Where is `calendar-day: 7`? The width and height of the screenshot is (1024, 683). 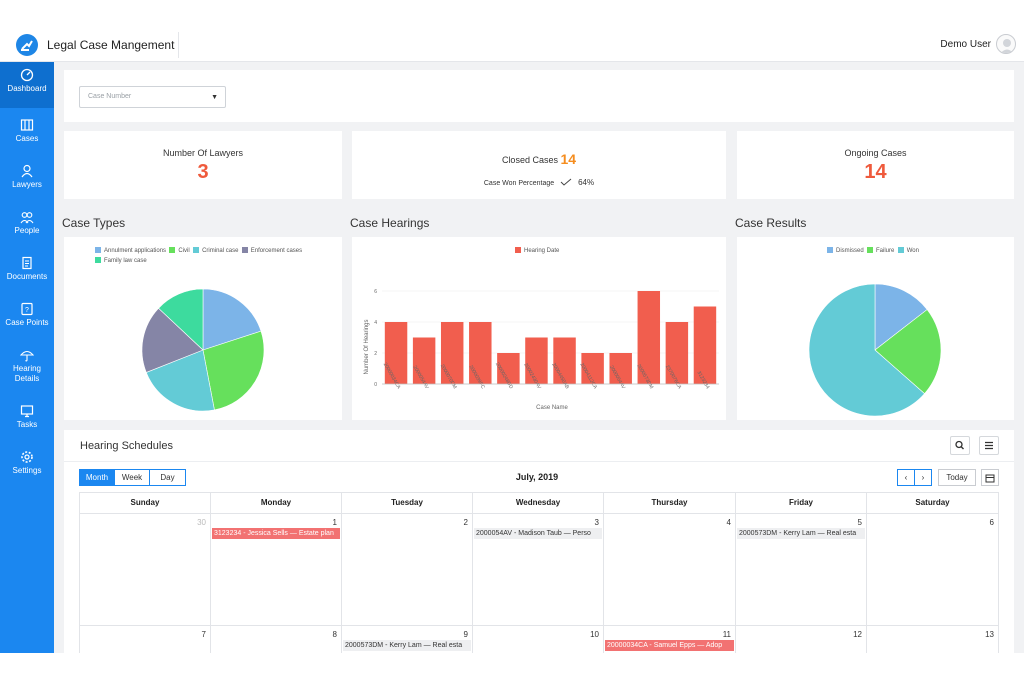 calendar-day: 7 is located at coordinates (145, 639).